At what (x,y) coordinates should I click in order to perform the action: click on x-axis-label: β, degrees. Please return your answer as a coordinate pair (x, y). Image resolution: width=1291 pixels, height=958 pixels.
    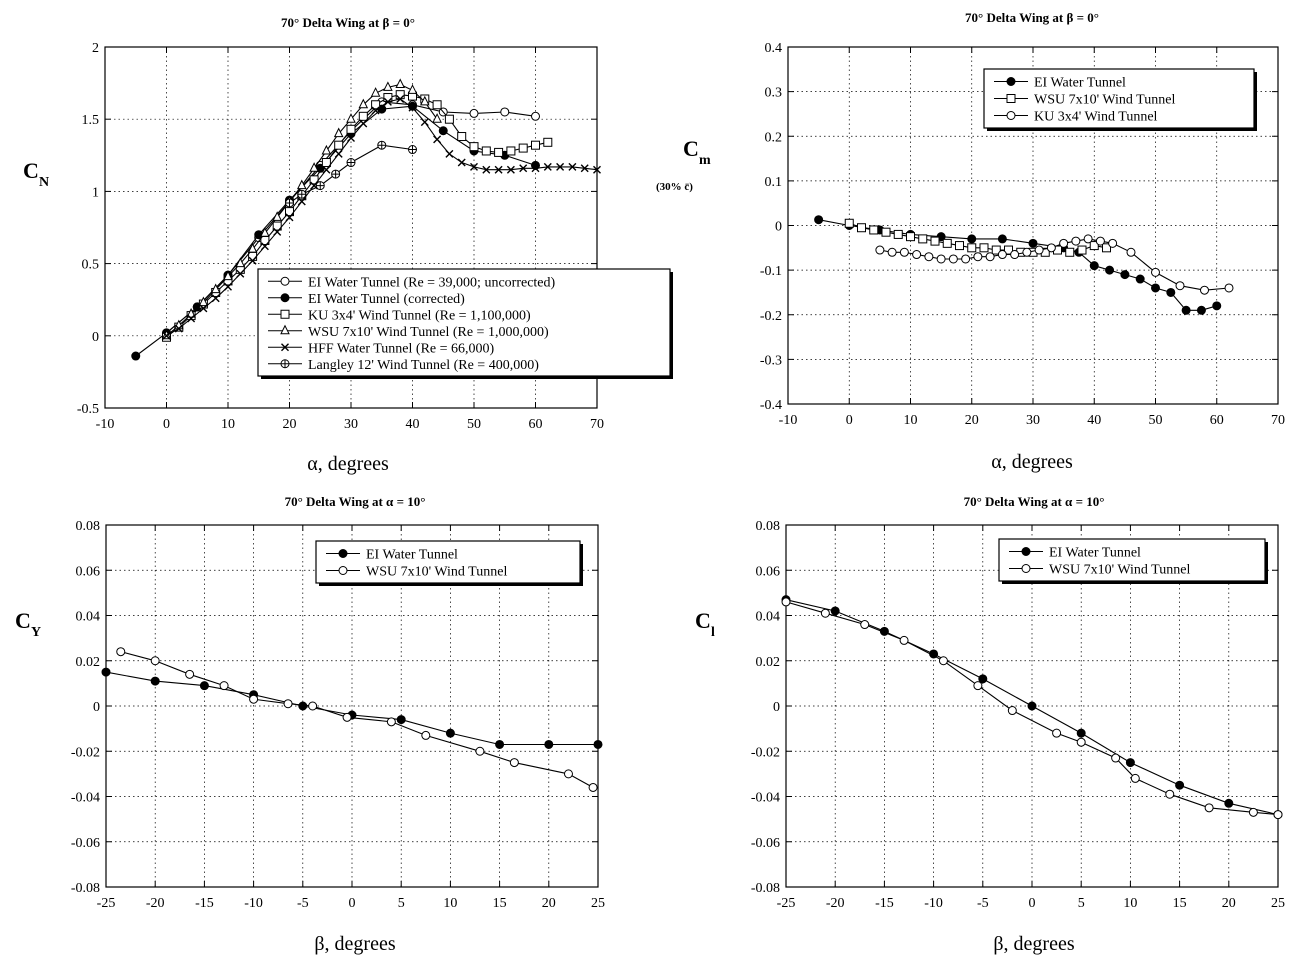
    Looking at the image, I should click on (1033, 944).